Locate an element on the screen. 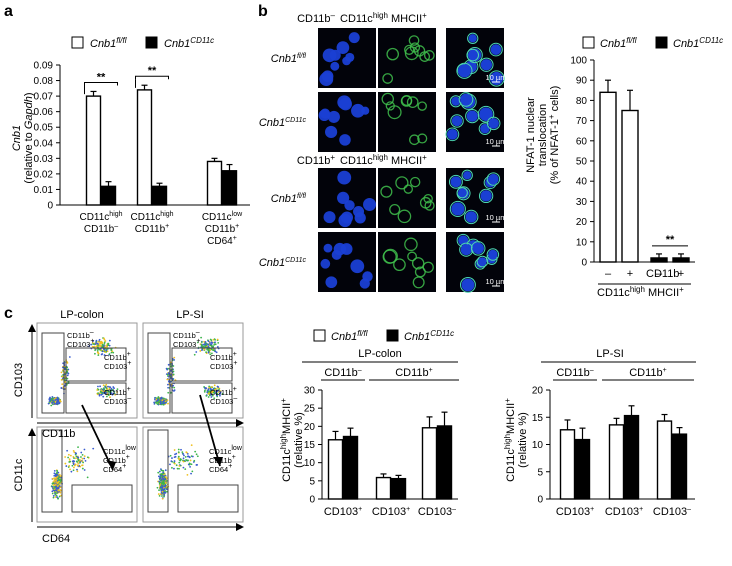 The width and height of the screenshot is (732, 566). gate-label-1b: CD103+ is located at coordinates (186, 343).